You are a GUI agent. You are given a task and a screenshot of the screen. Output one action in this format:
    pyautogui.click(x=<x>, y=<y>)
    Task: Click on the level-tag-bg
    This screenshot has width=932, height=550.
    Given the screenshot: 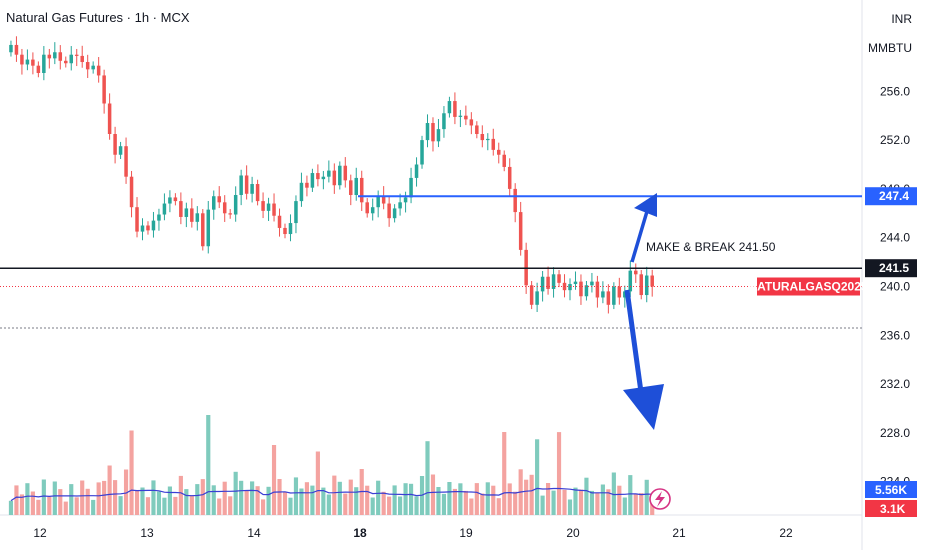 What is the action you would take?
    pyautogui.click(x=891, y=268)
    